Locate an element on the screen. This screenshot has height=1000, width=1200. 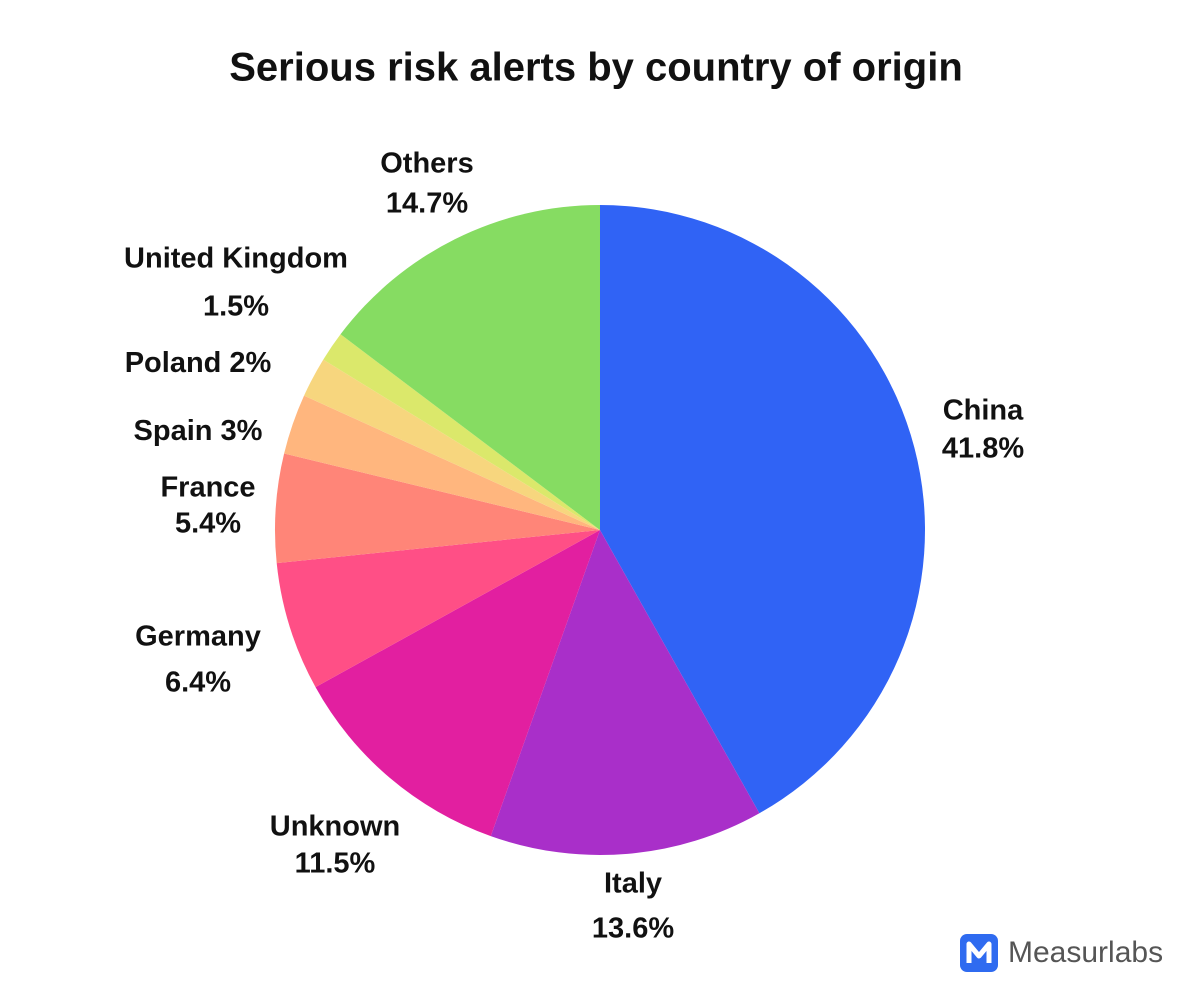
source: Measurlabs is located at coordinates (1085, 952).